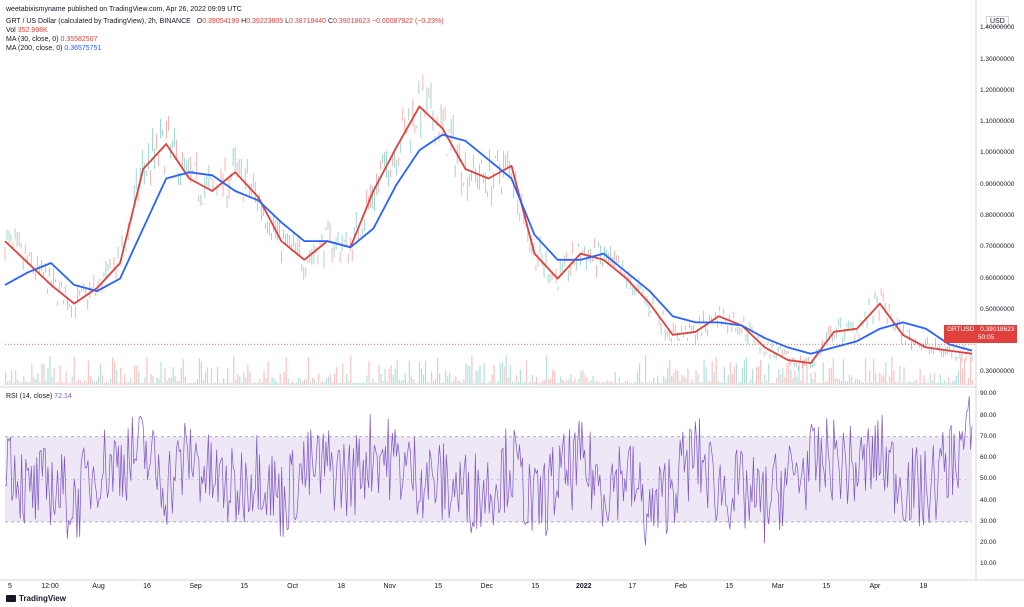 The height and width of the screenshot is (607, 1024). I want to click on low-label: L, so click(287, 21).